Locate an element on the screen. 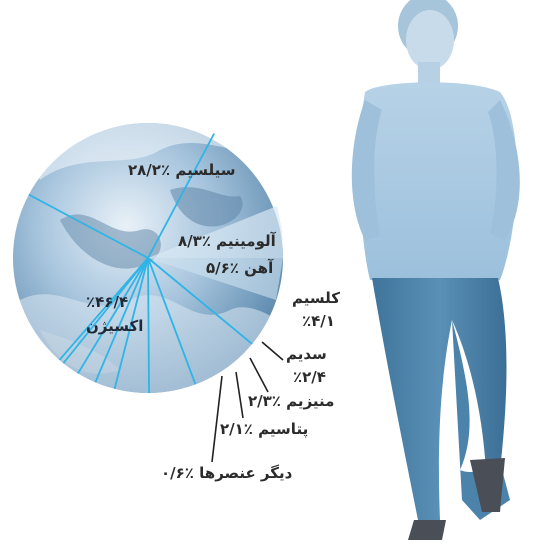 The width and height of the screenshot is (558, 547). slice-label-silicon: سیلسیم ٪۲۸/۲ is located at coordinates (182, 170).